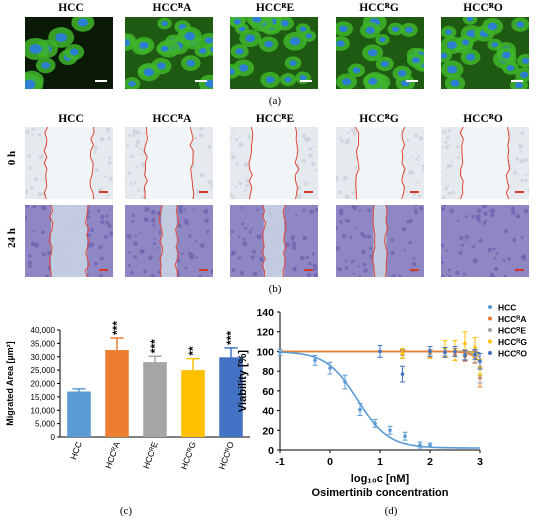 The height and width of the screenshot is (521, 550). Describe the element at coordinates (507, 308) in the screenshot. I see `legend-label: HCC` at that location.